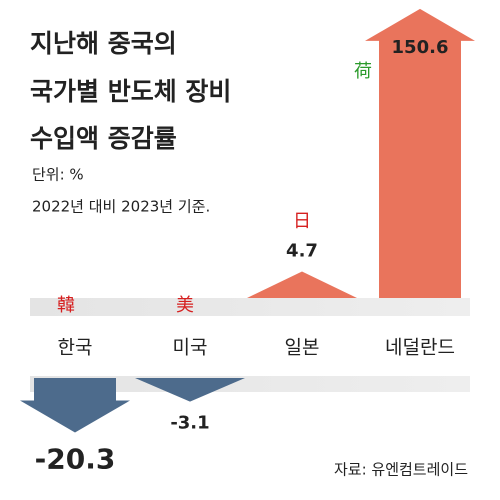 The image size is (500, 500). Describe the element at coordinates (75, 348) in the screenshot. I see `category-label: 한국` at that location.